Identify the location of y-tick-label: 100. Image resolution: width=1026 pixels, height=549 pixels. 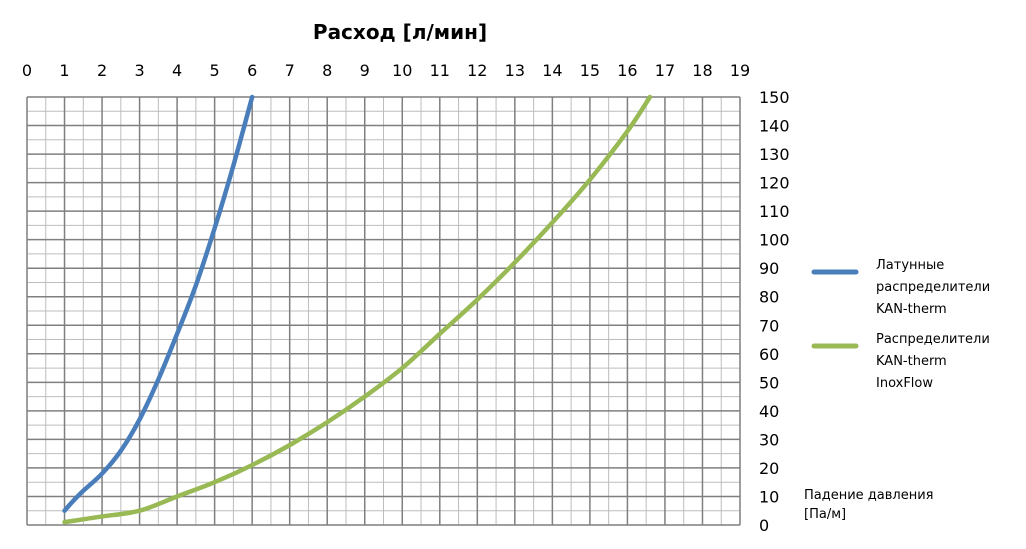
(774, 240).